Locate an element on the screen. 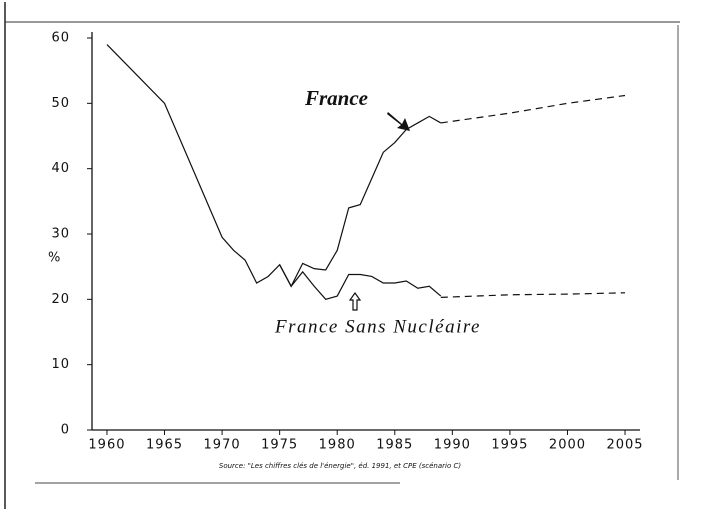 Image resolution: width=725 pixels, height=509 pixels. france-label: France is located at coordinates (336, 98).